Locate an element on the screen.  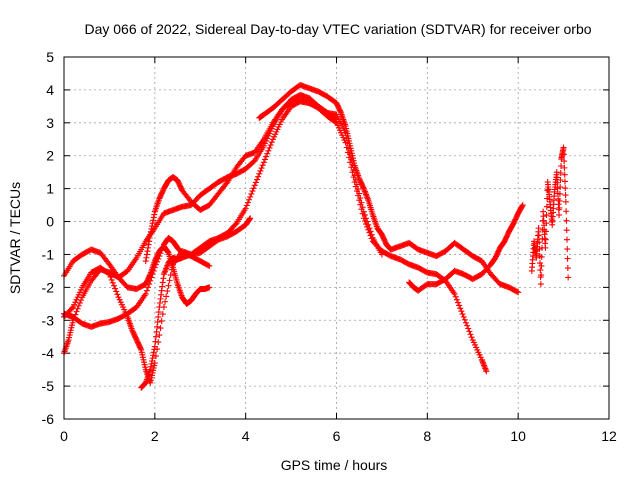
x-tick-label: 8 is located at coordinates (427, 436).